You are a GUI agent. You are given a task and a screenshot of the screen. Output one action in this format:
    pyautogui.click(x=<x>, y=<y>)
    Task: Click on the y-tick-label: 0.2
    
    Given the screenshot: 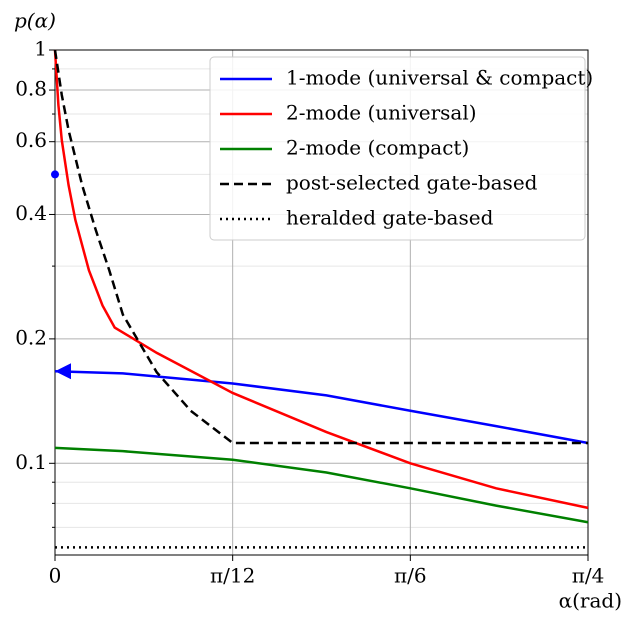 What is the action you would take?
    pyautogui.click(x=31, y=337)
    